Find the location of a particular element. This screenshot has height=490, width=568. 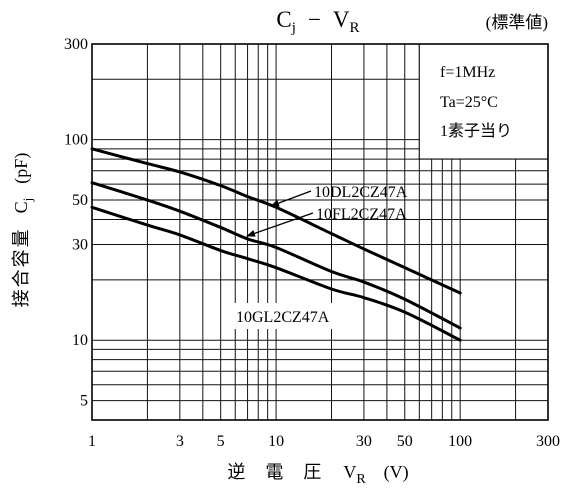

y-axis-label-symbol: C is located at coordinates (21, 207).